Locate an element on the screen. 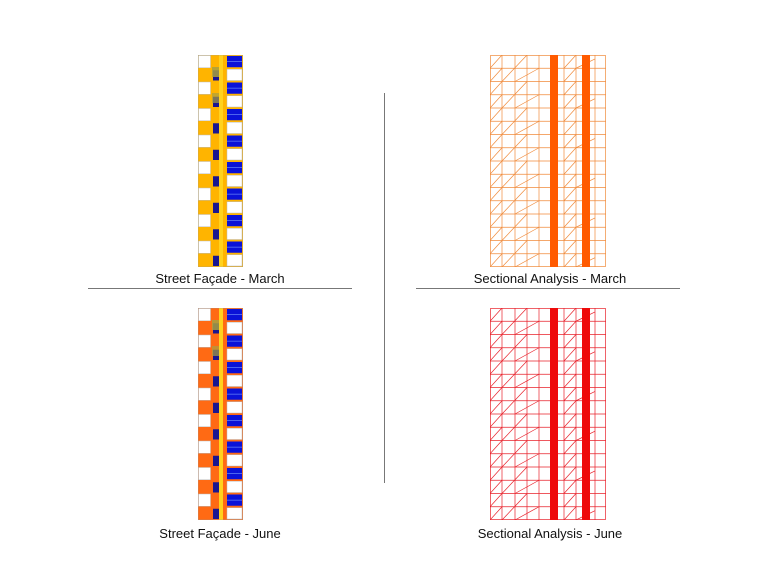 The width and height of the screenshot is (768, 576). street-facade-june-diagram is located at coordinates (220, 414).